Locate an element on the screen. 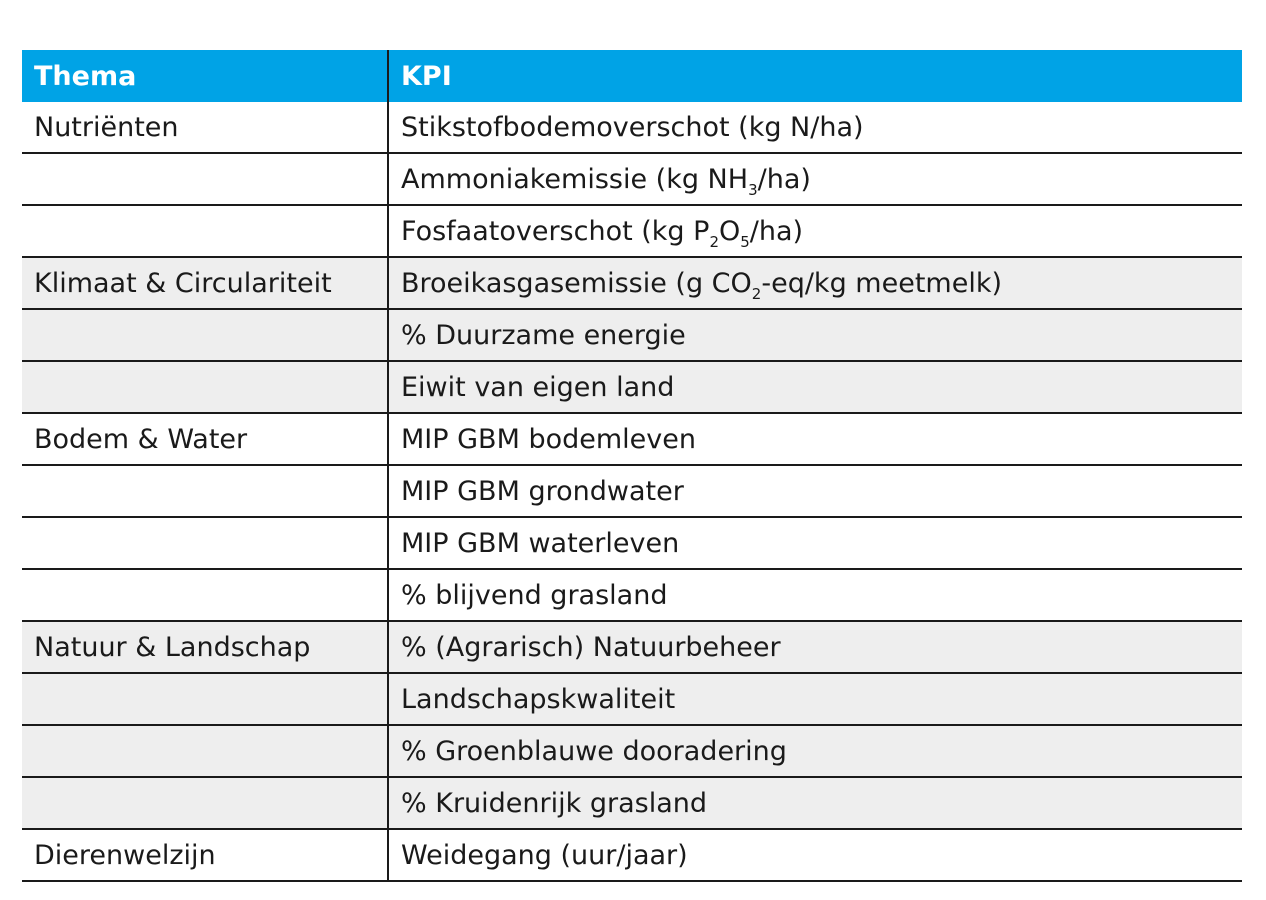  header-kpi: KPI is located at coordinates (814, 76).